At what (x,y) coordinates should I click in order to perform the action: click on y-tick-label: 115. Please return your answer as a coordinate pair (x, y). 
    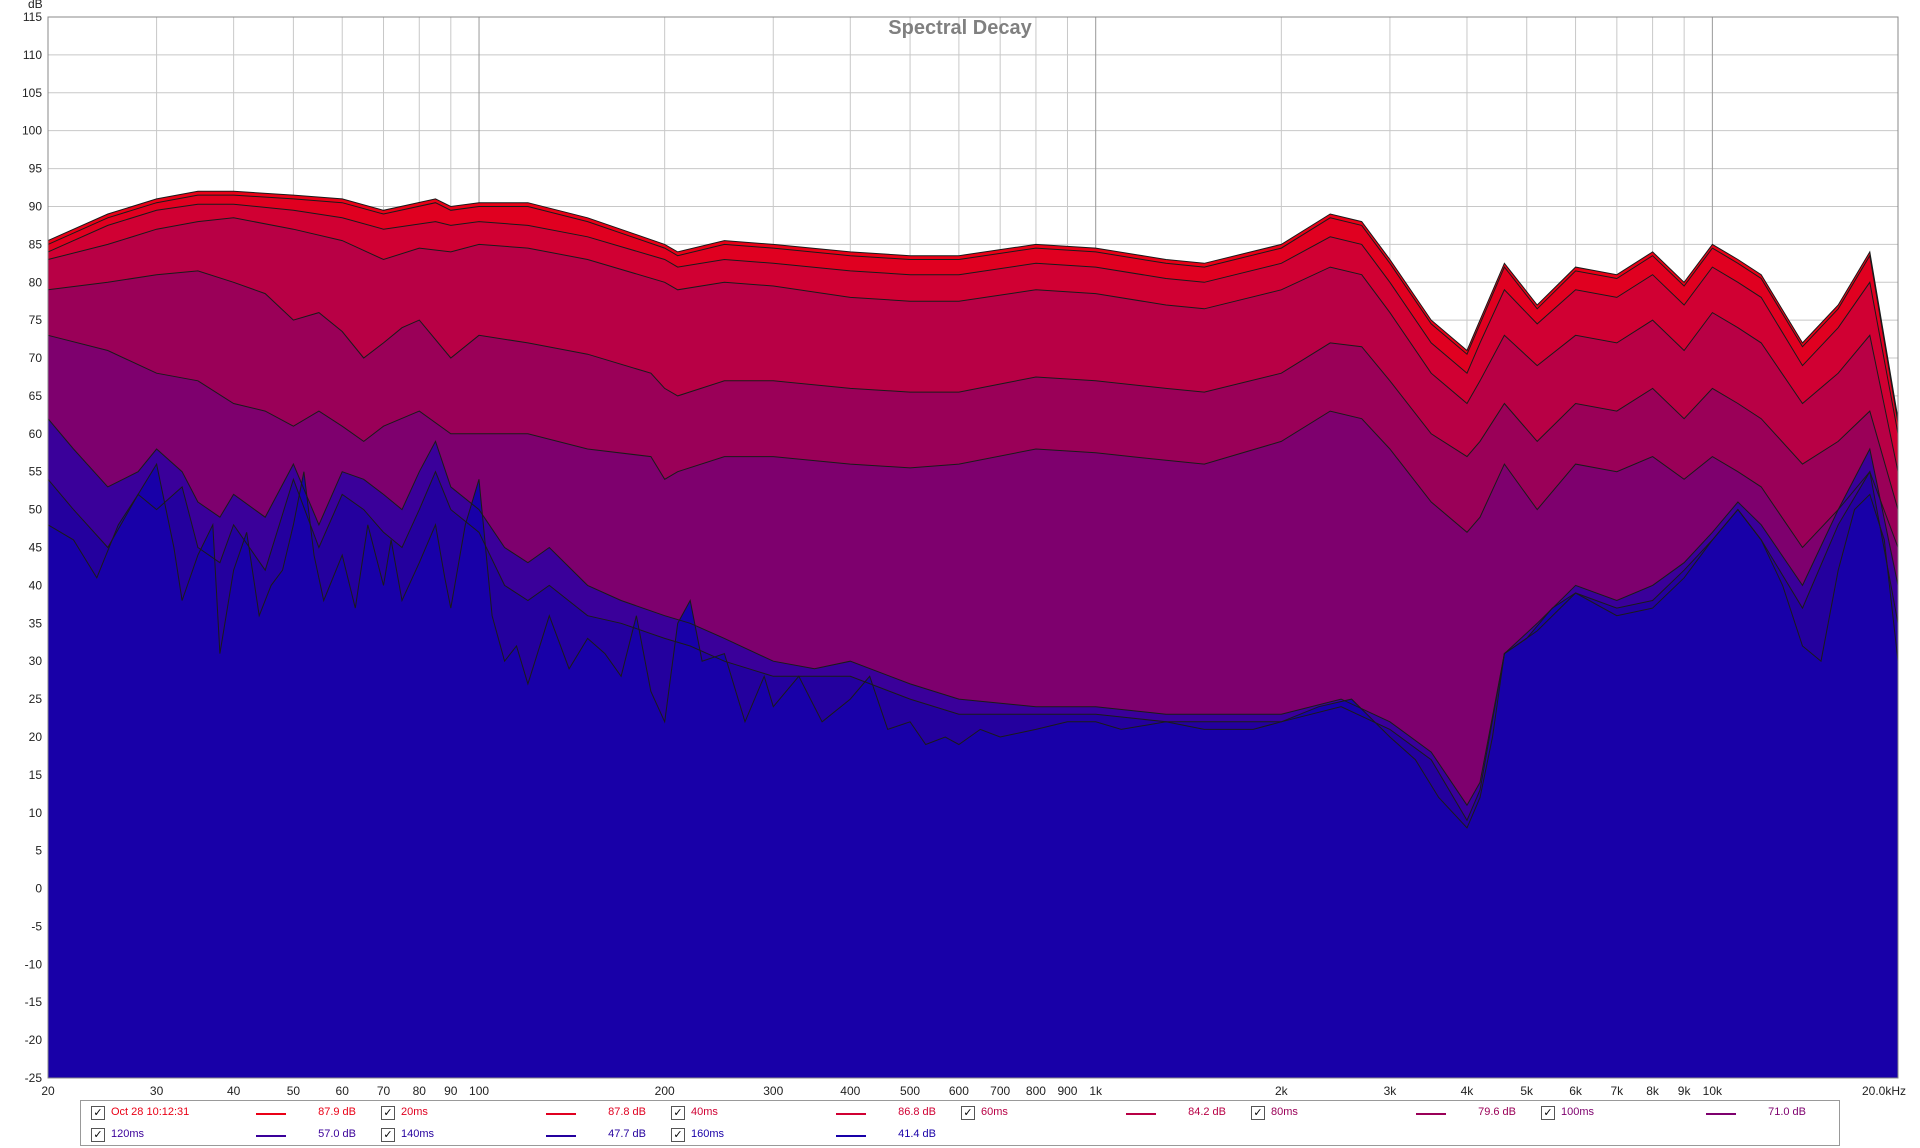
    Looking at the image, I should click on (32, 17).